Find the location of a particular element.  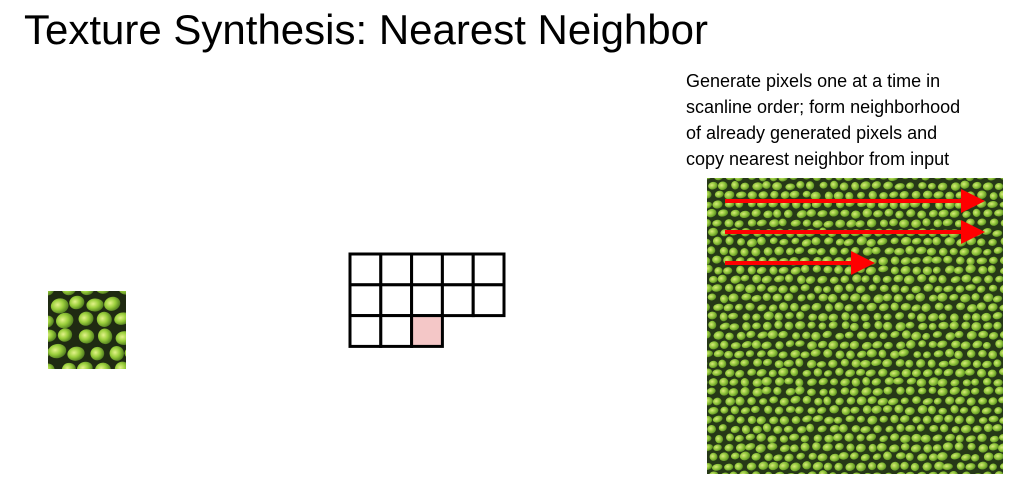

description-line: of already generated pixels and is located at coordinates (812, 133).